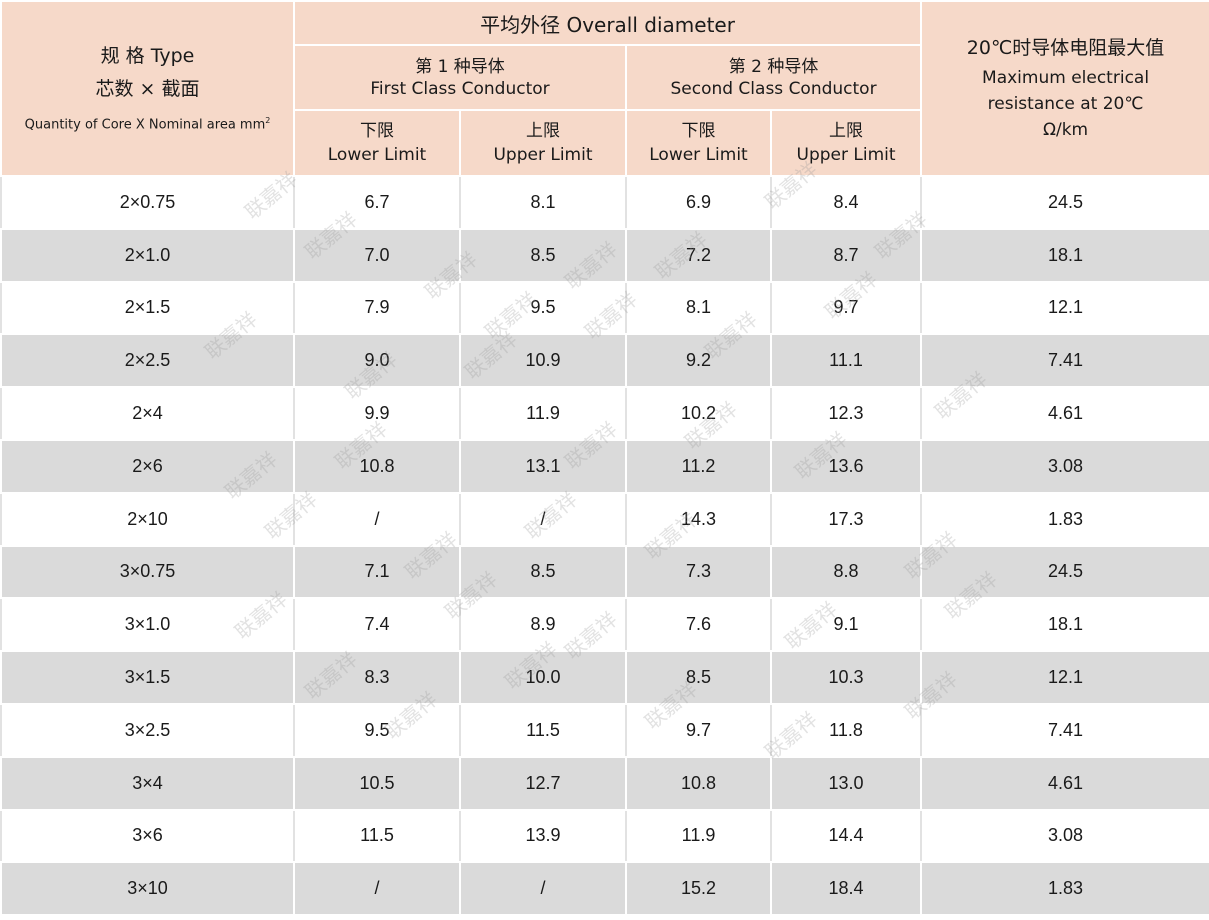 This screenshot has width=1209, height=920. Describe the element at coordinates (460, 77) in the screenshot. I see `first-class-header: 第 1 种导体 First Class Conductor` at that location.